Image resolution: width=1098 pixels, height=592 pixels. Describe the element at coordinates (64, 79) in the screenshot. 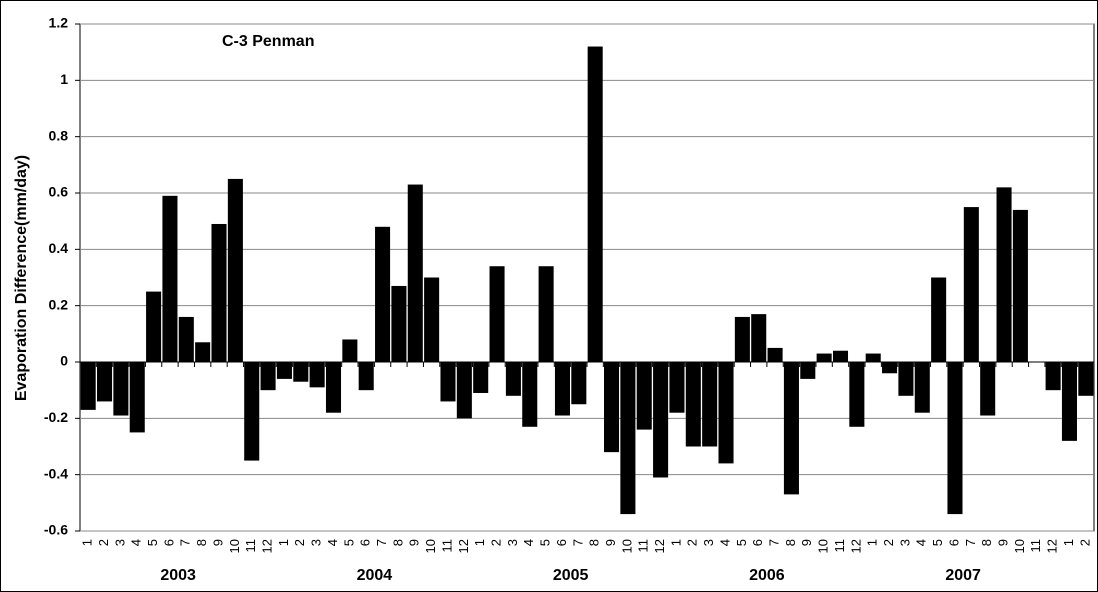

I see `y-tick-label: 1` at that location.